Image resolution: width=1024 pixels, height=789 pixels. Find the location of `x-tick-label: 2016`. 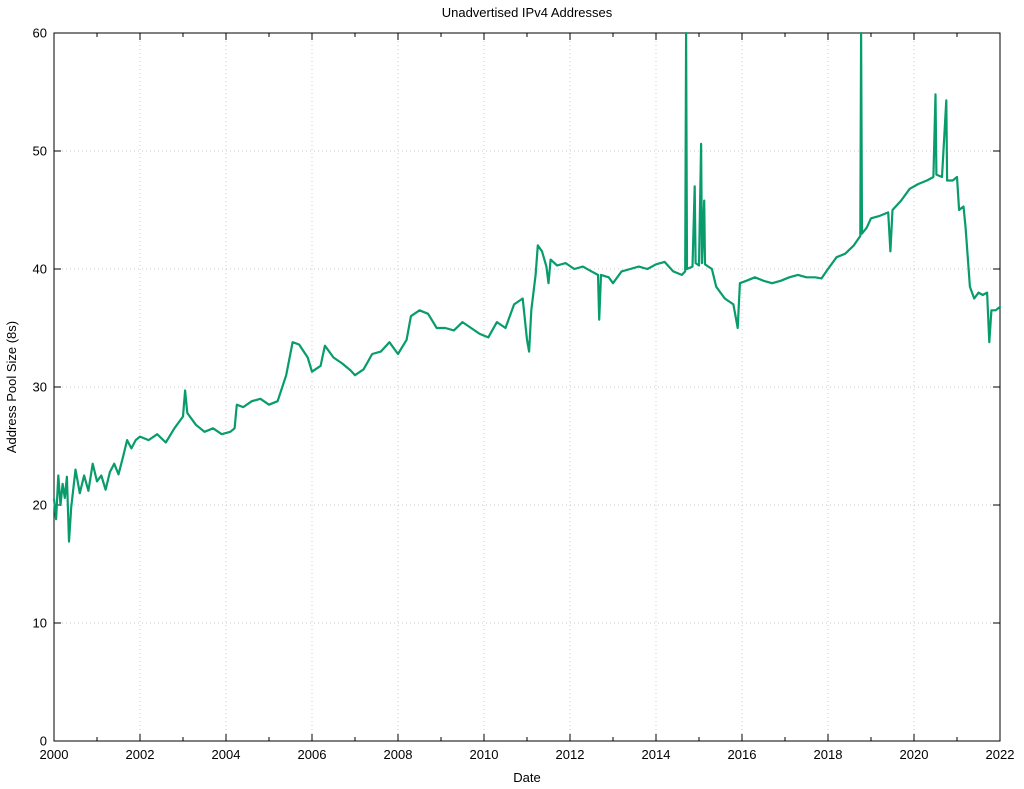

x-tick-label: 2016 is located at coordinates (742, 754).